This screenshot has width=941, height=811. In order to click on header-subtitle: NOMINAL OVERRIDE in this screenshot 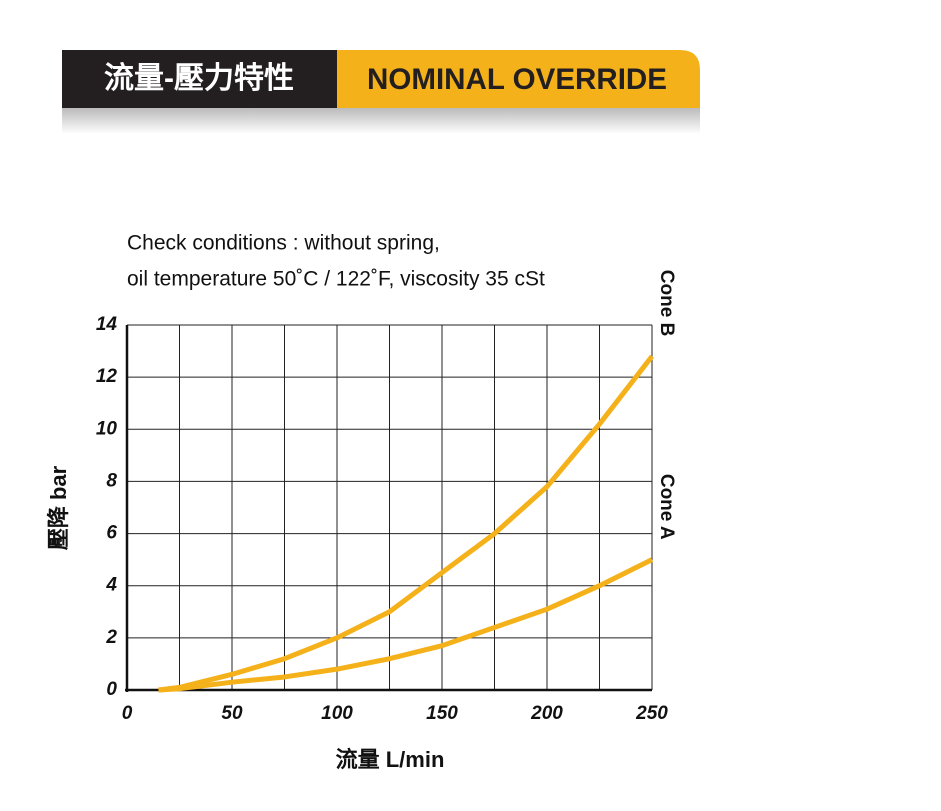, I will do `click(517, 79)`.